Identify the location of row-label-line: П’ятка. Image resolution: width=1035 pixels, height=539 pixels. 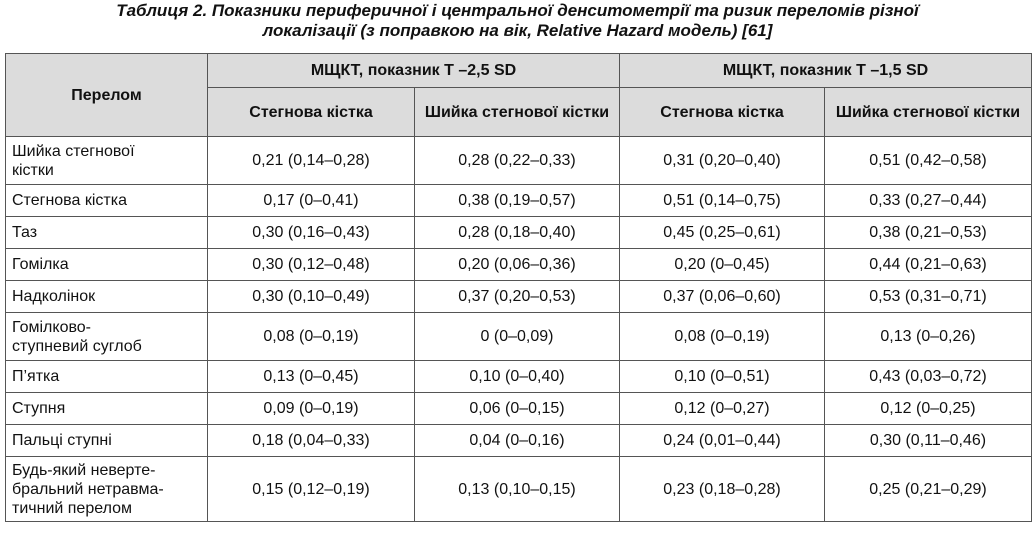
(36, 376).